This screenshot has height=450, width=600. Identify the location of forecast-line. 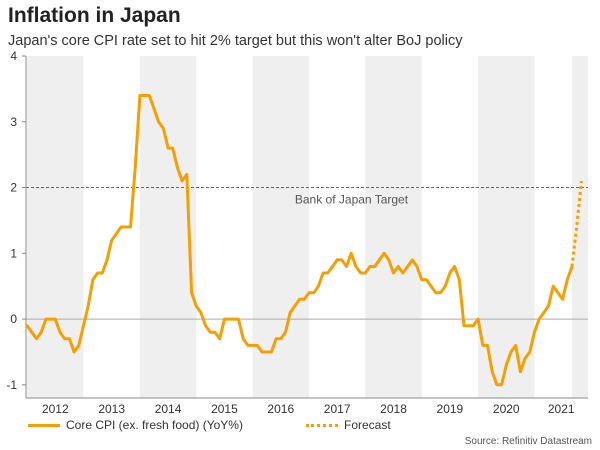
(576, 223).